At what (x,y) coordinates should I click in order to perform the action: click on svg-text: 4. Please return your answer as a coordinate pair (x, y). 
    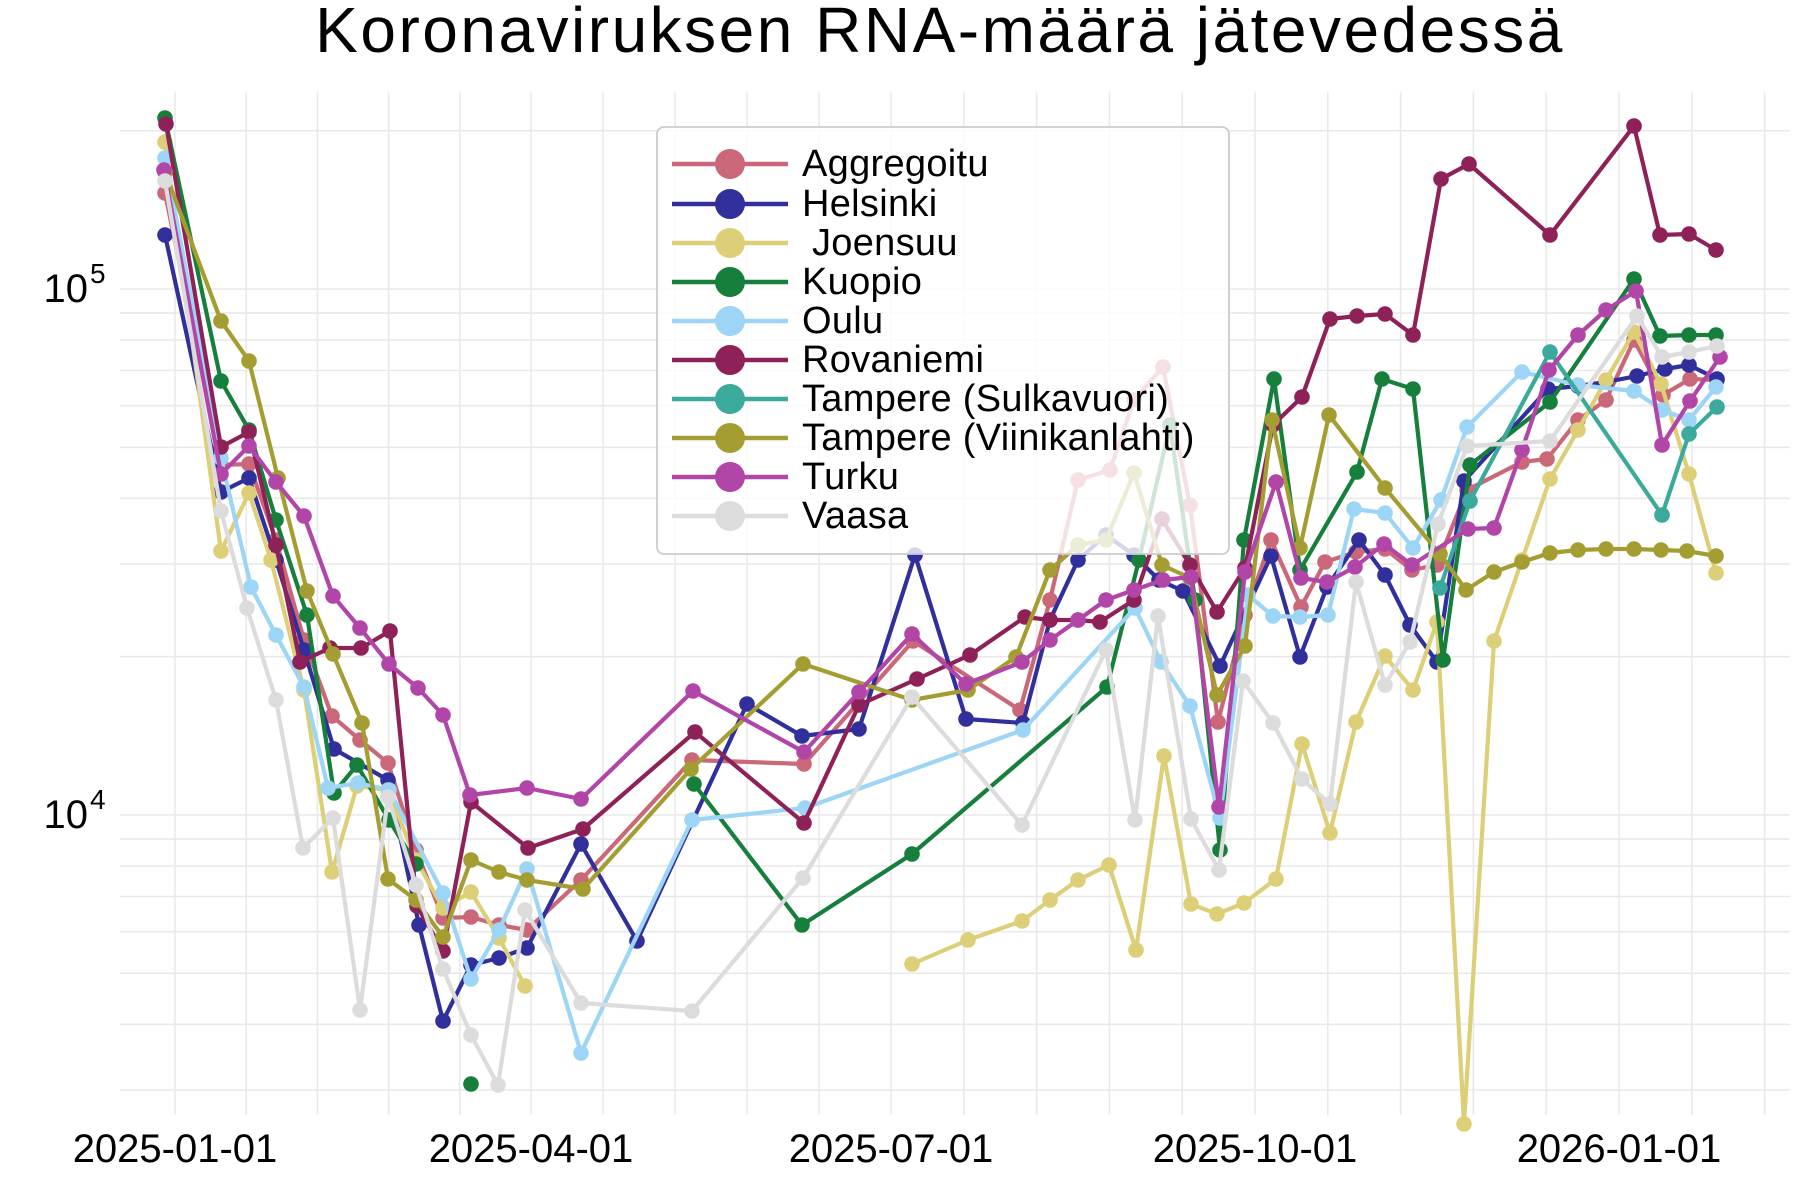
    Looking at the image, I should click on (98, 799).